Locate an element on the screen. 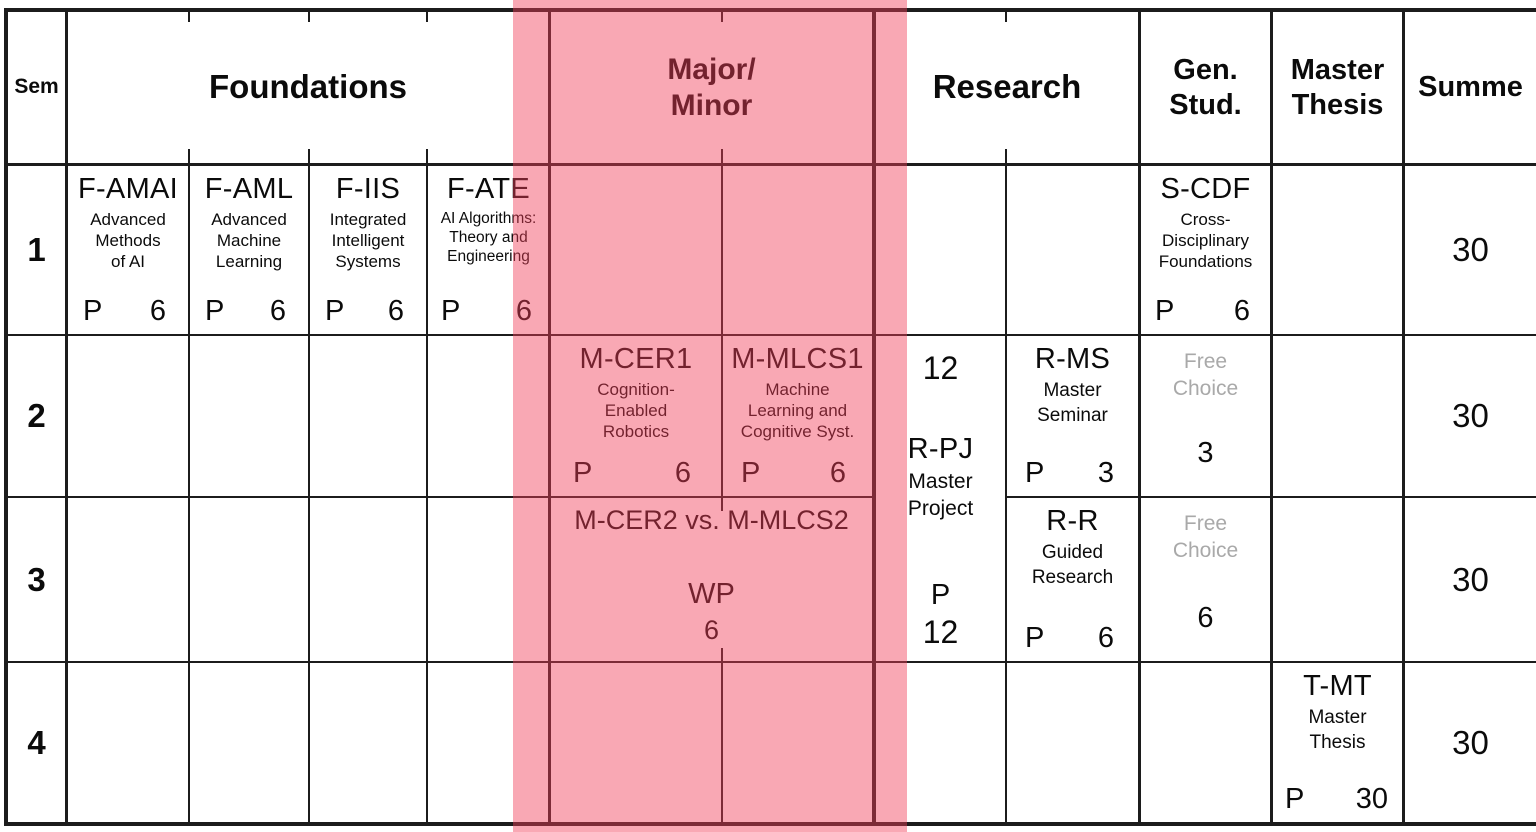 The height and width of the screenshot is (832, 1536). major-minor-choice-cell: M-CER2 vs. M-MLCS2 WP 6 is located at coordinates (711, 579).